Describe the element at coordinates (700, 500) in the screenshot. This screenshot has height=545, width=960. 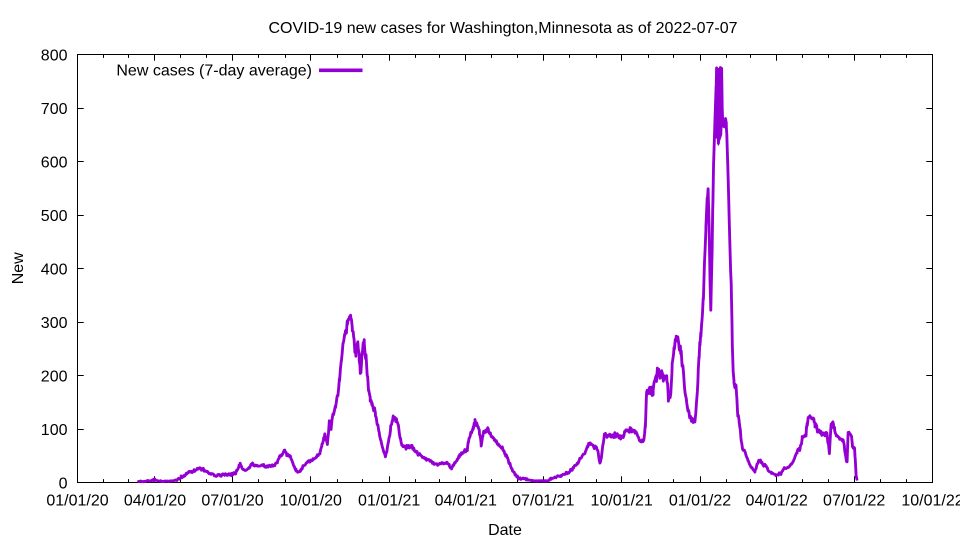
I see `svg-text: 01/01/22` at that location.